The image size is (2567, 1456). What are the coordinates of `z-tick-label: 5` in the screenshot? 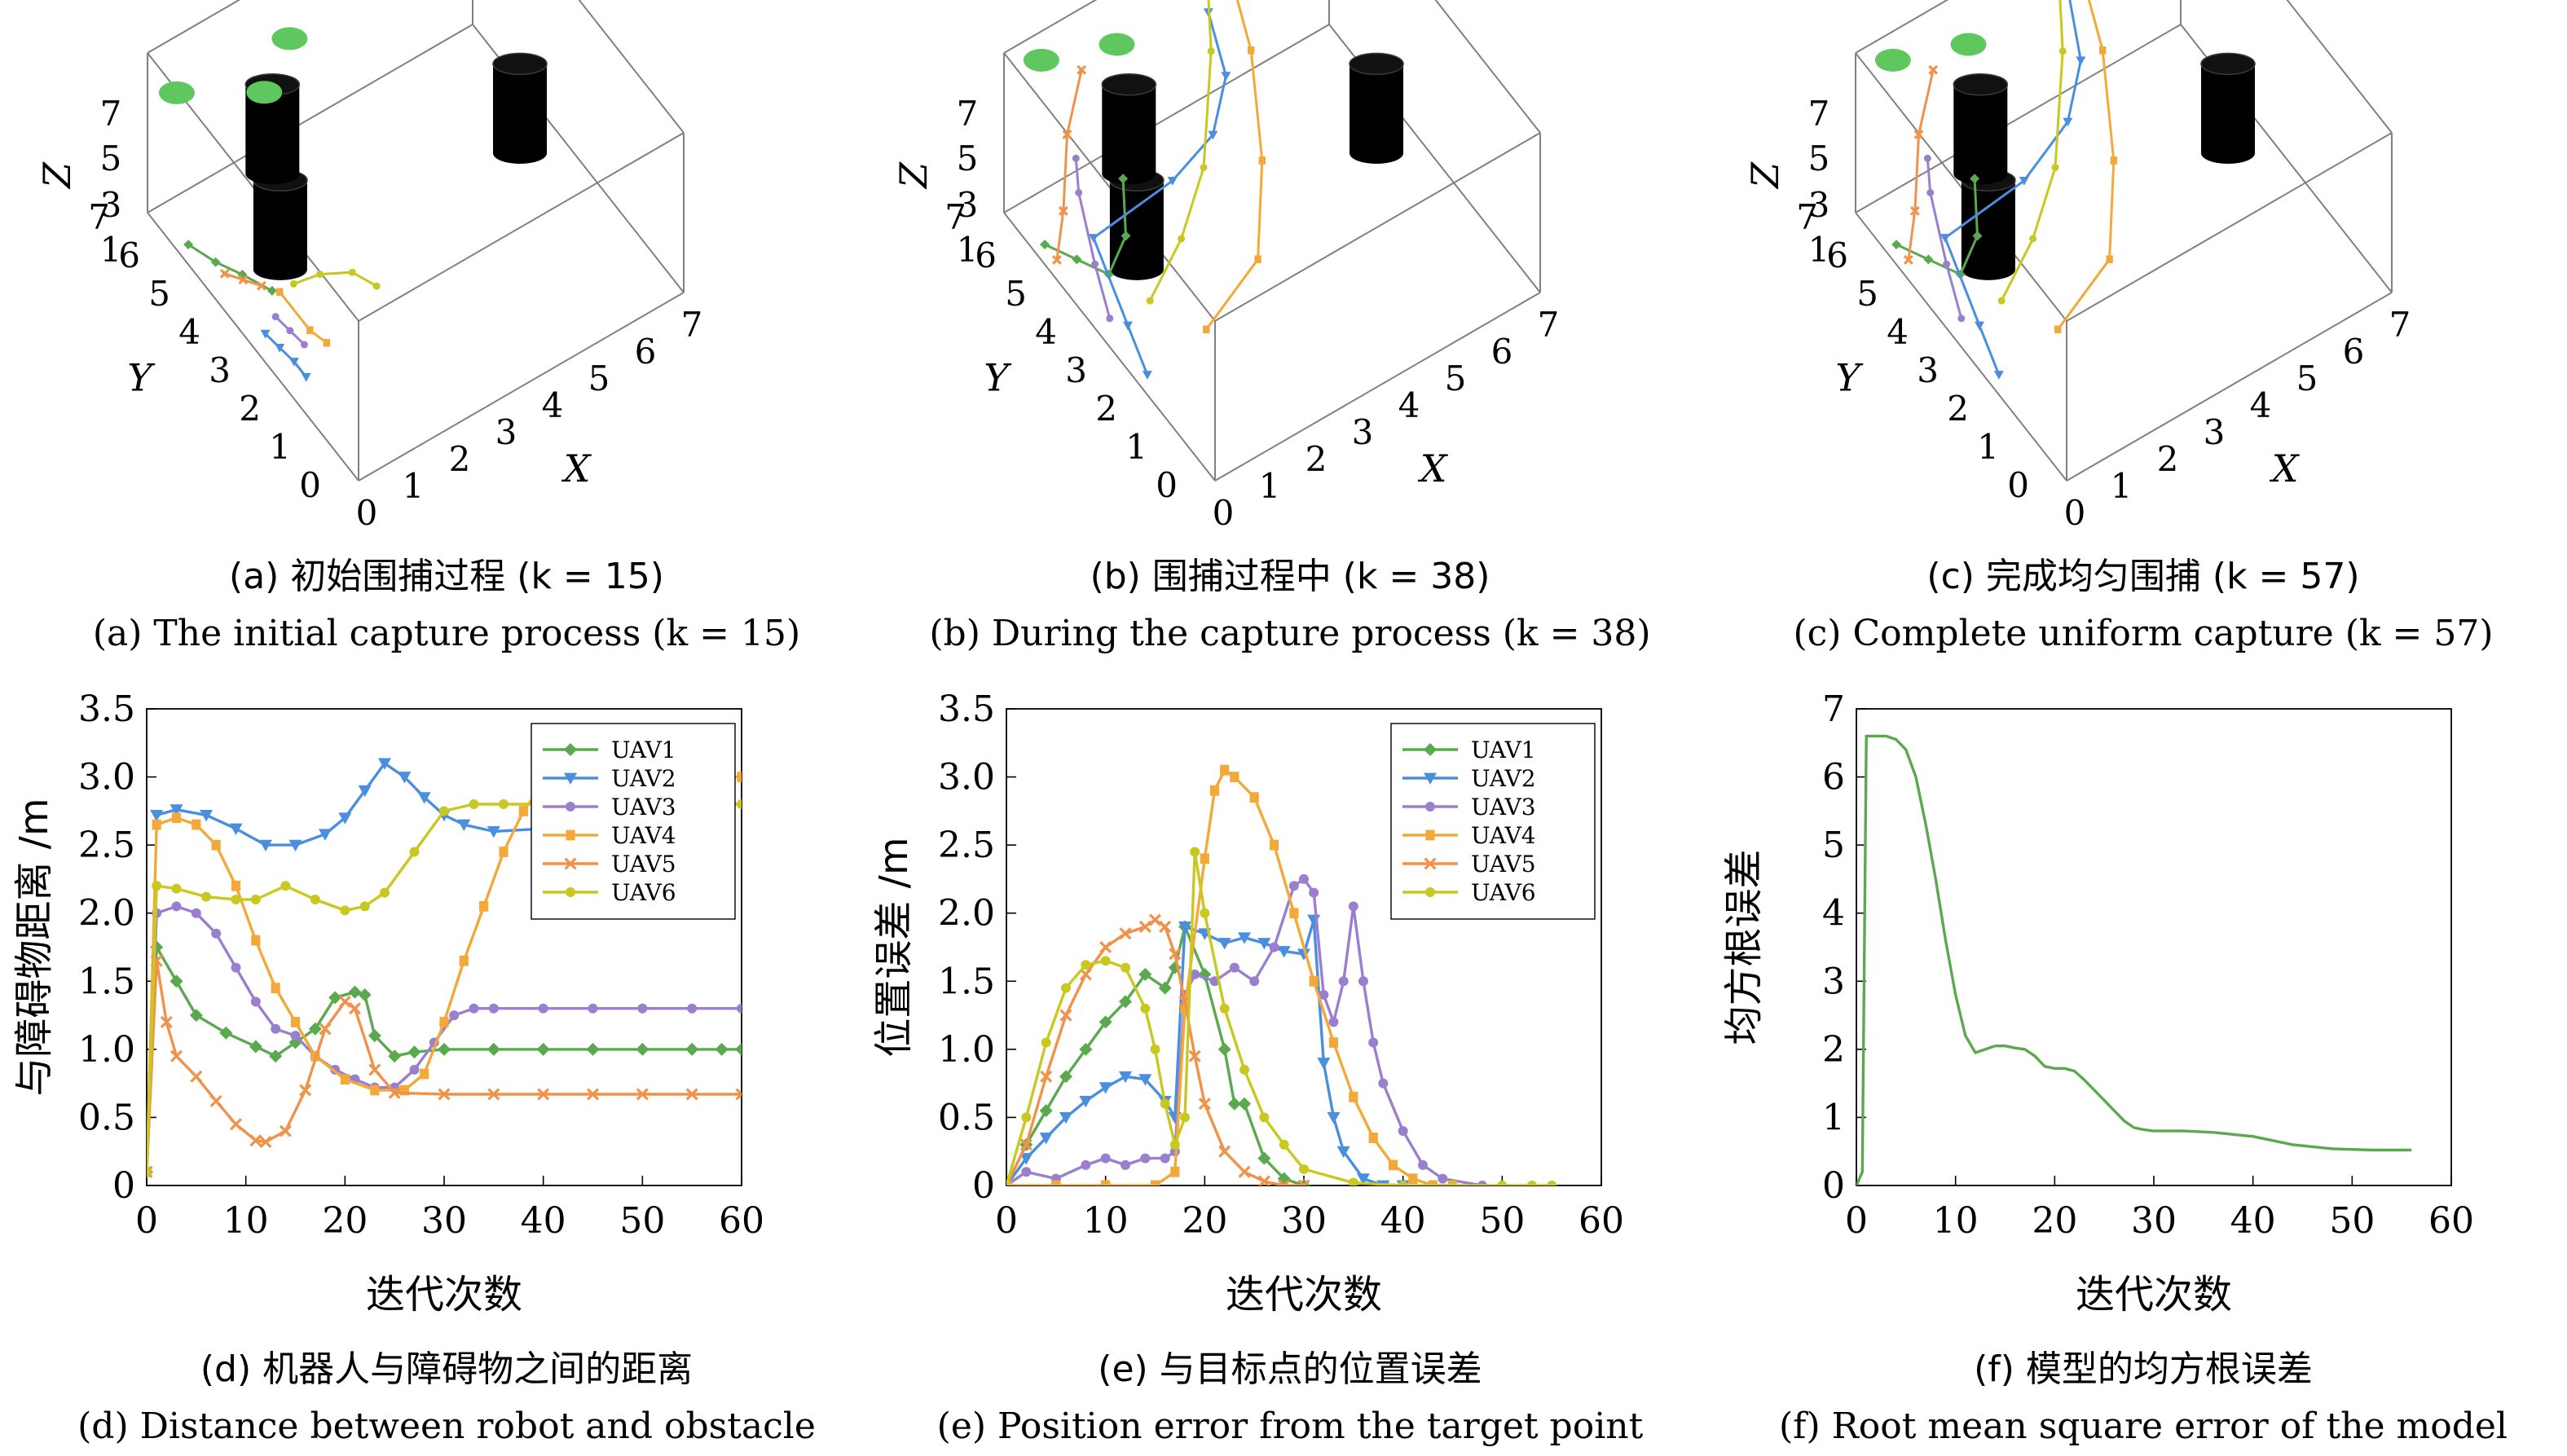 It's located at (111, 158).